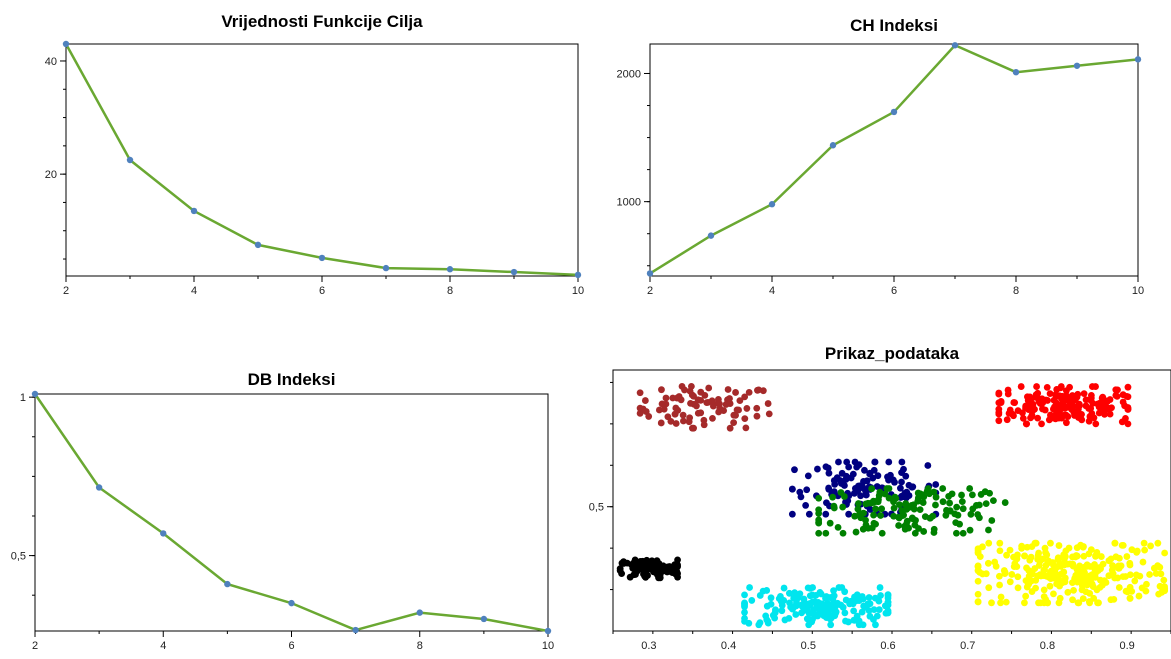 This screenshot has width=1171, height=659. I want to click on x-tick-label: 6, so click(322, 291).